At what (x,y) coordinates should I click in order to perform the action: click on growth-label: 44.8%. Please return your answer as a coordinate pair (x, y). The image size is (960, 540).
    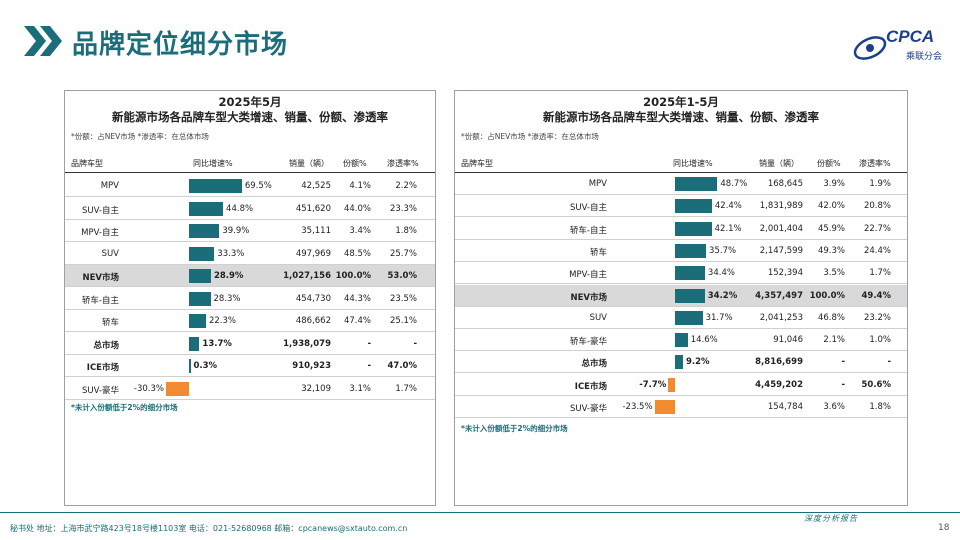
    Looking at the image, I should click on (240, 208).